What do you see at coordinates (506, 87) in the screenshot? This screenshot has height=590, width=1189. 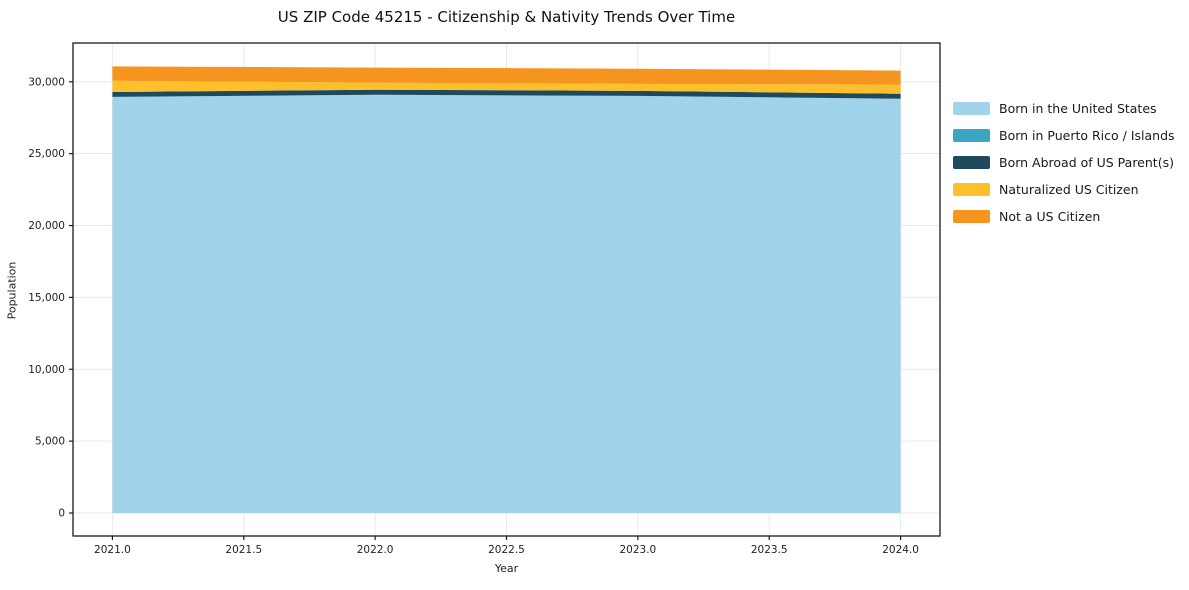 I see `area-series-naturalized-us-citizen` at bounding box center [506, 87].